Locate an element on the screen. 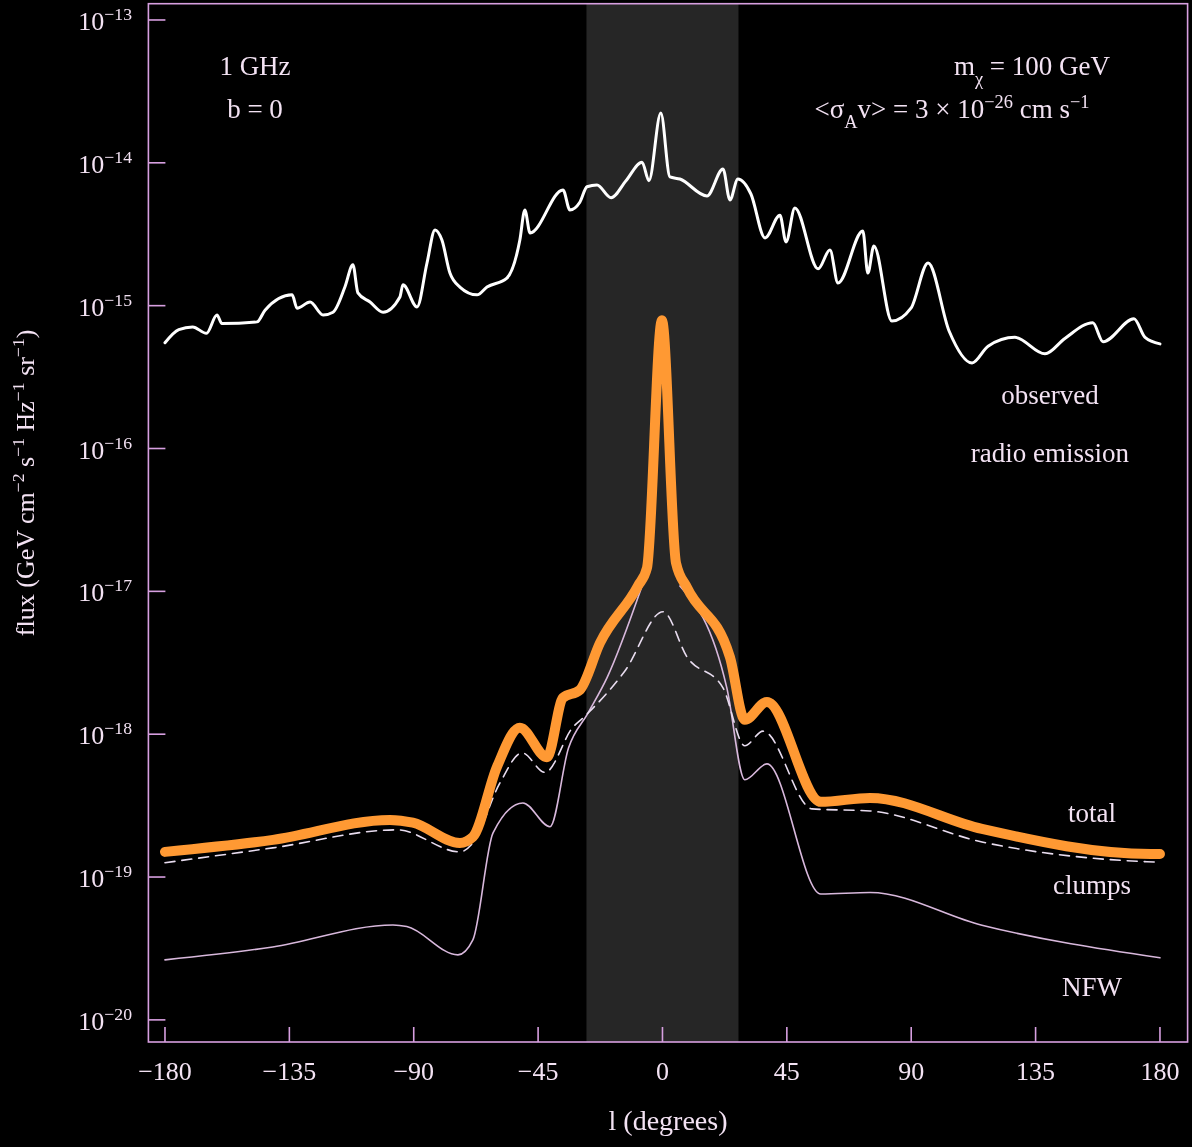 This screenshot has width=1192, height=1147. series-label: clumps is located at coordinates (1091, 885).